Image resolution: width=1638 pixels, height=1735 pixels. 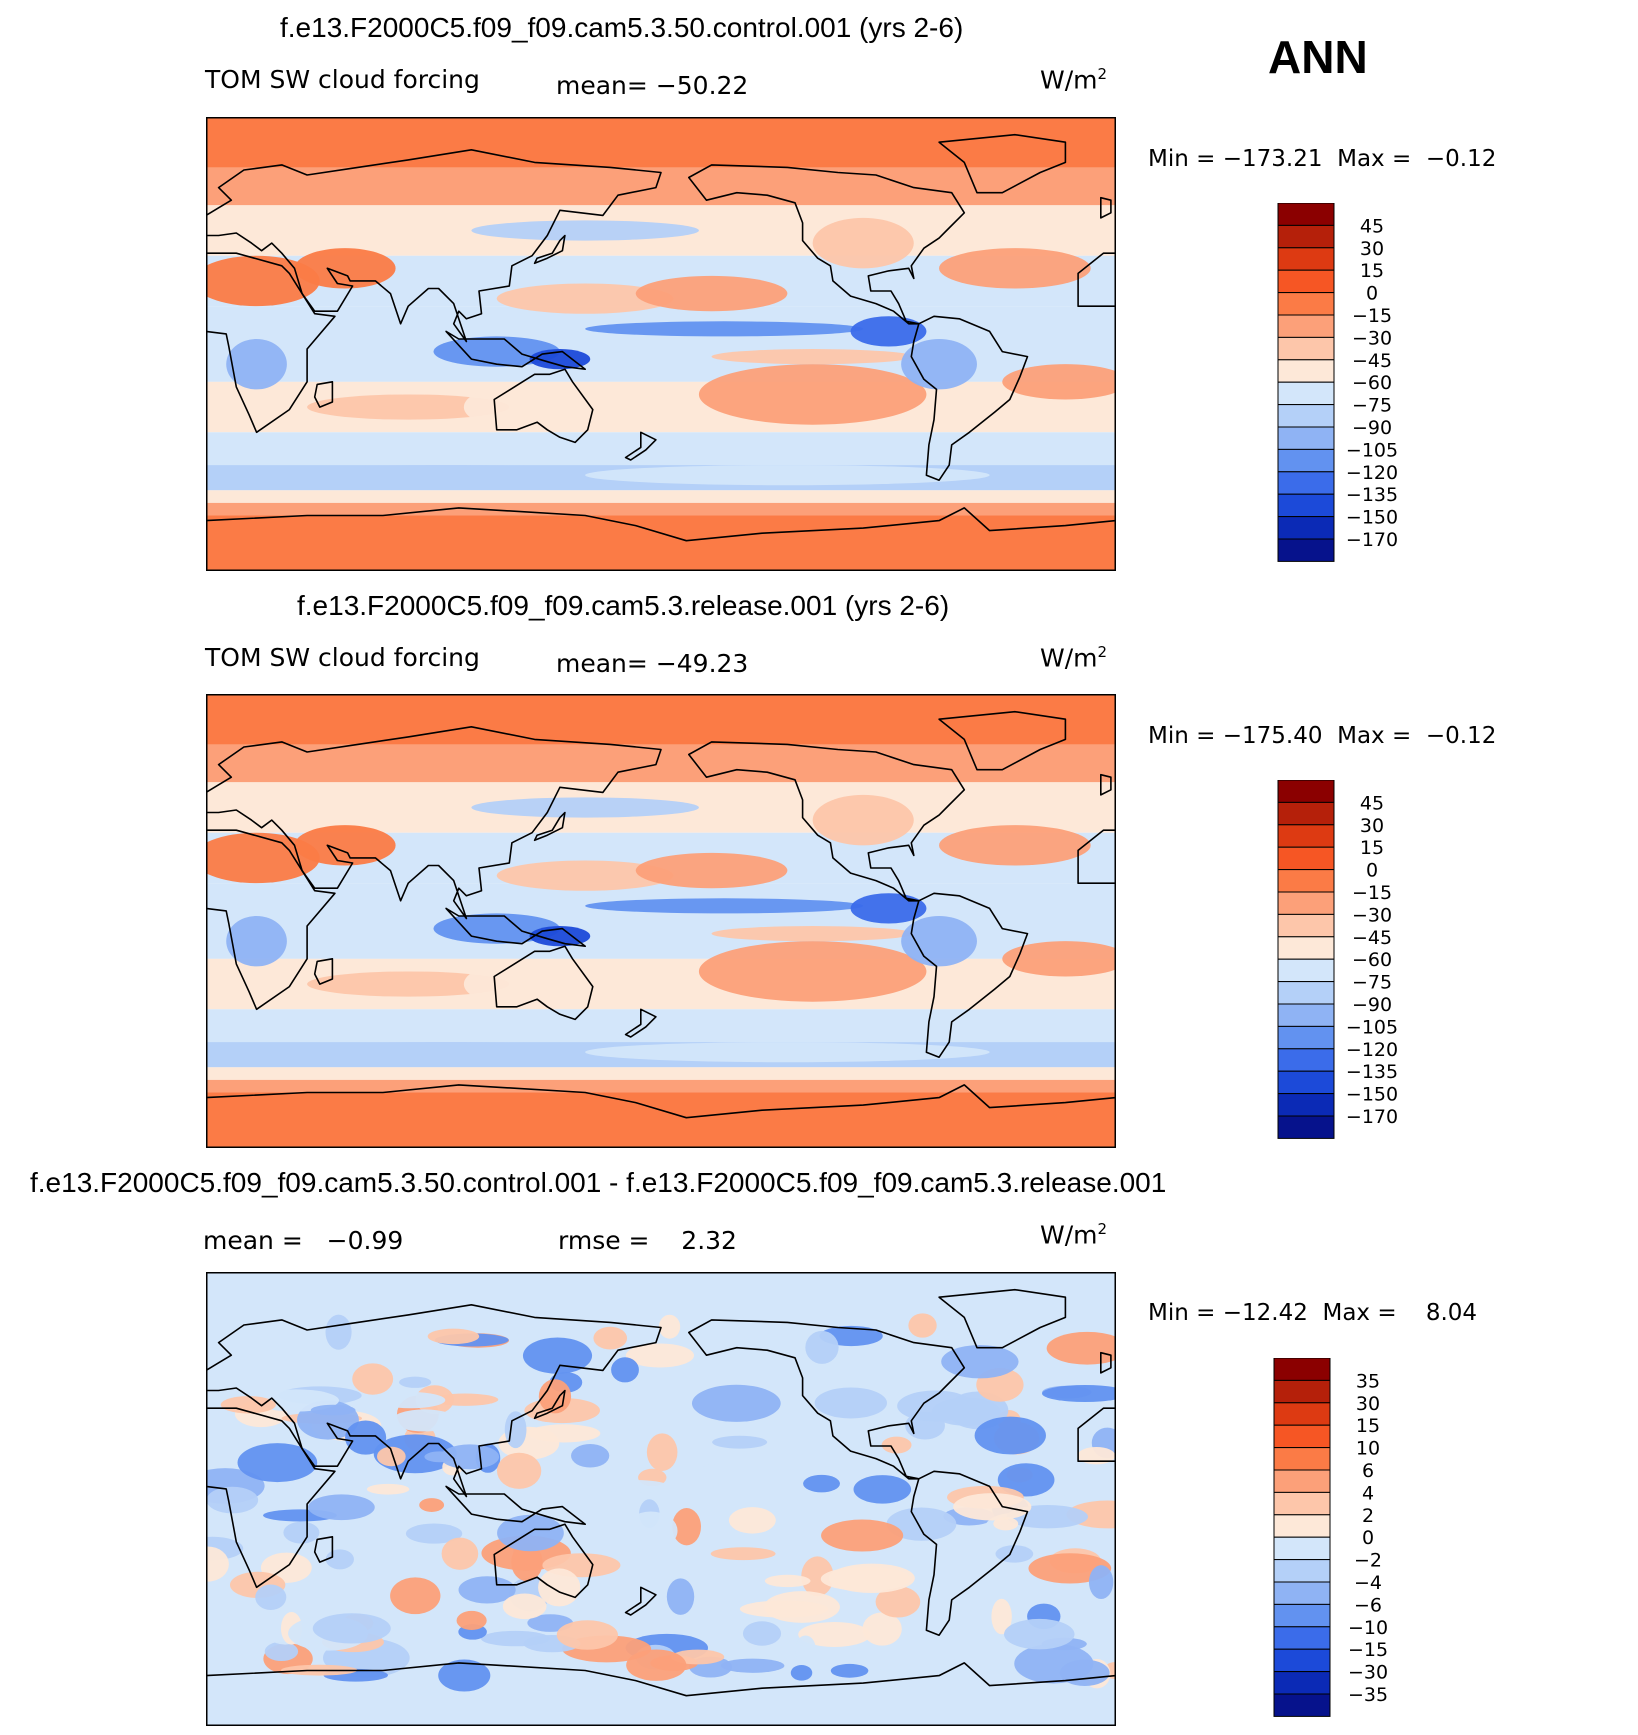 I want to click on colorbar-tick-label: −4, so click(x=1368, y=1583).